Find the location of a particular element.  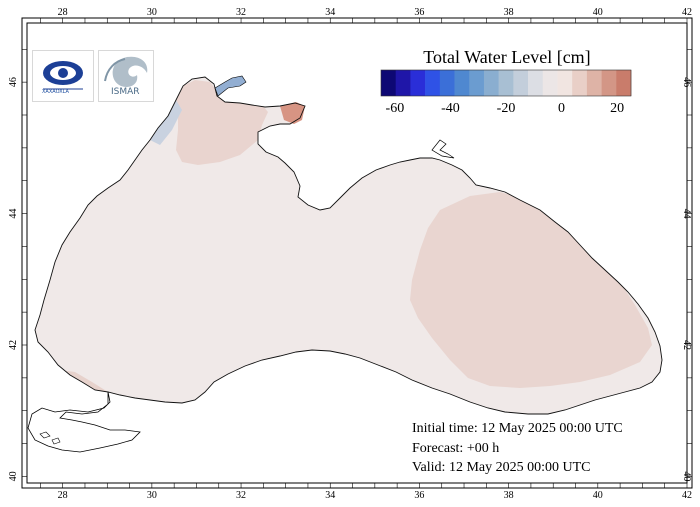

forecast-hour-text: Forecast: +00 h is located at coordinates (456, 448).